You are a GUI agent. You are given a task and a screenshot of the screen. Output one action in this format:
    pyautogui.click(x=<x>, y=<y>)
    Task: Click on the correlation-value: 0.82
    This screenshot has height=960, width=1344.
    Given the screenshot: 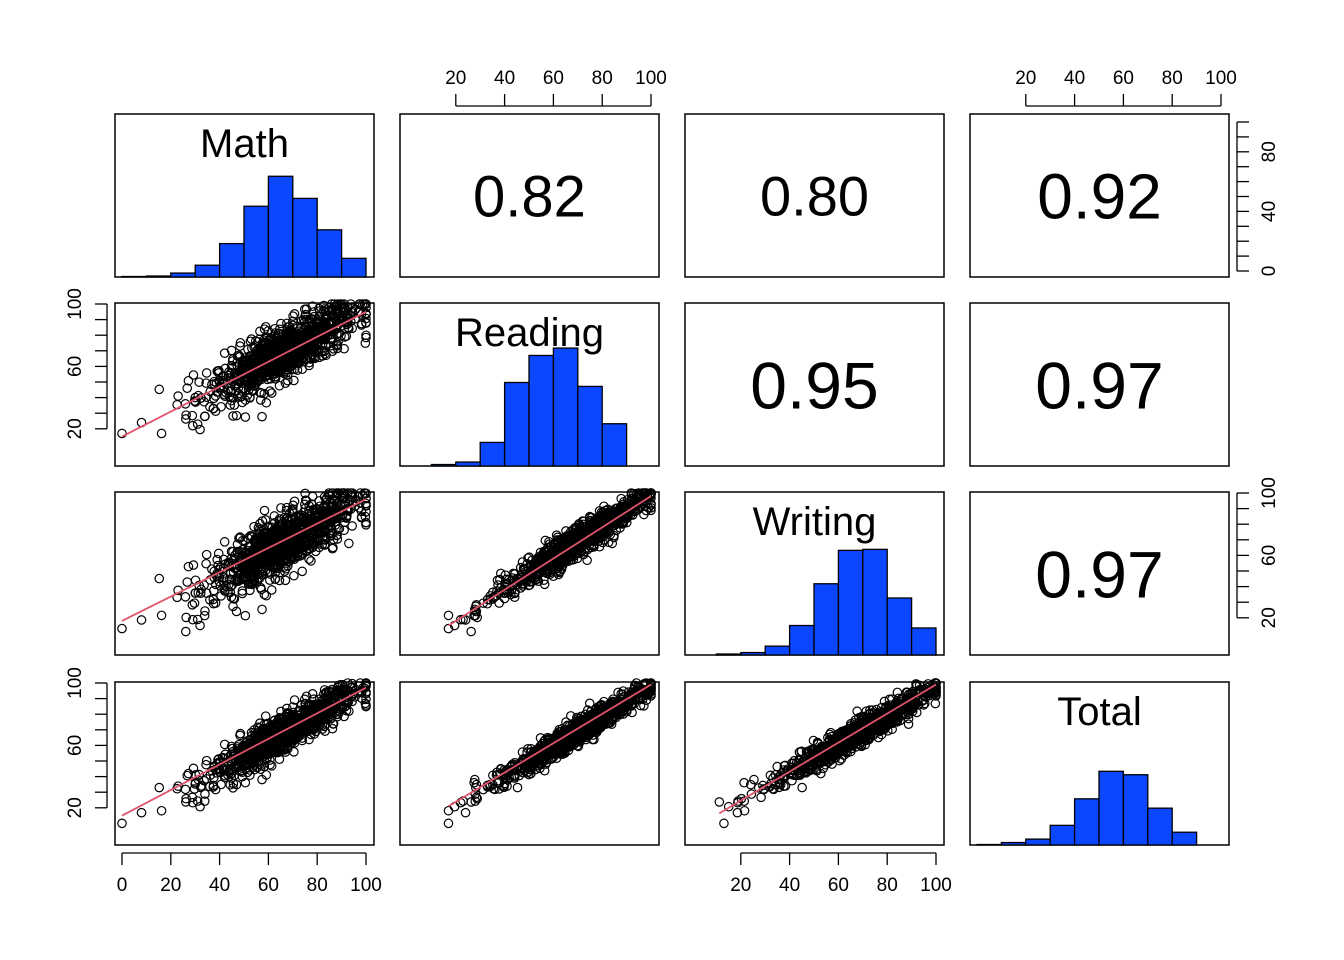 What is the action you would take?
    pyautogui.click(x=529, y=196)
    